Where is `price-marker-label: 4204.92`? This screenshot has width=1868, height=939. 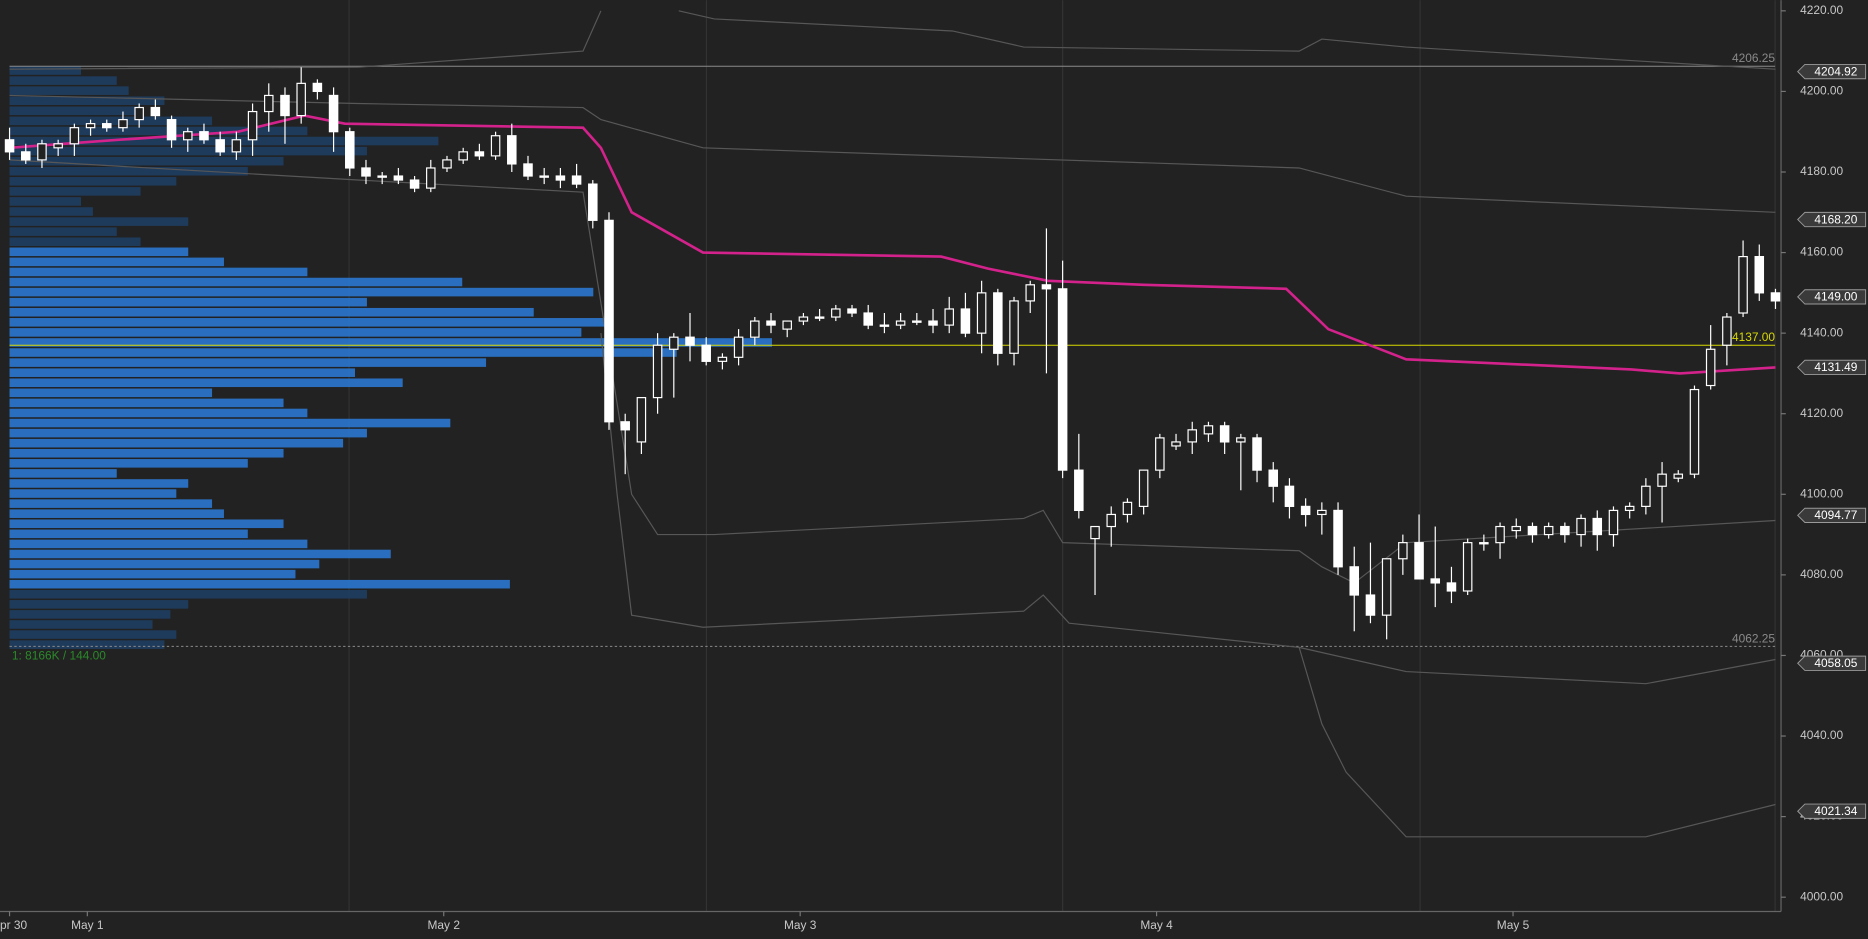
price-marker-label: 4204.92 is located at coordinates (1835, 71).